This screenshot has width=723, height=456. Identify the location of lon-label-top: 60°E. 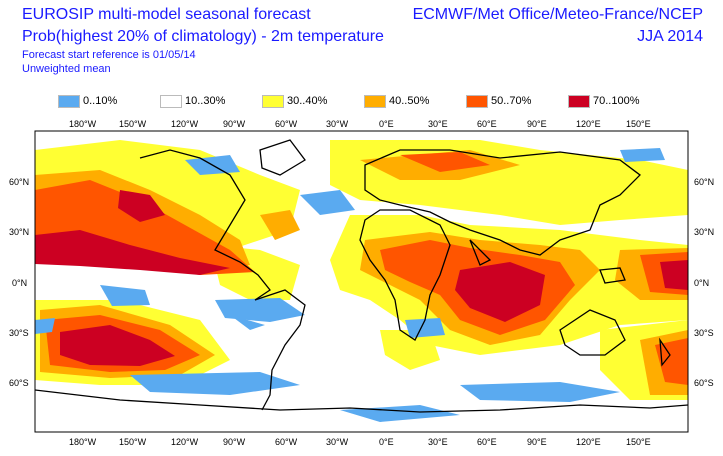
(487, 124).